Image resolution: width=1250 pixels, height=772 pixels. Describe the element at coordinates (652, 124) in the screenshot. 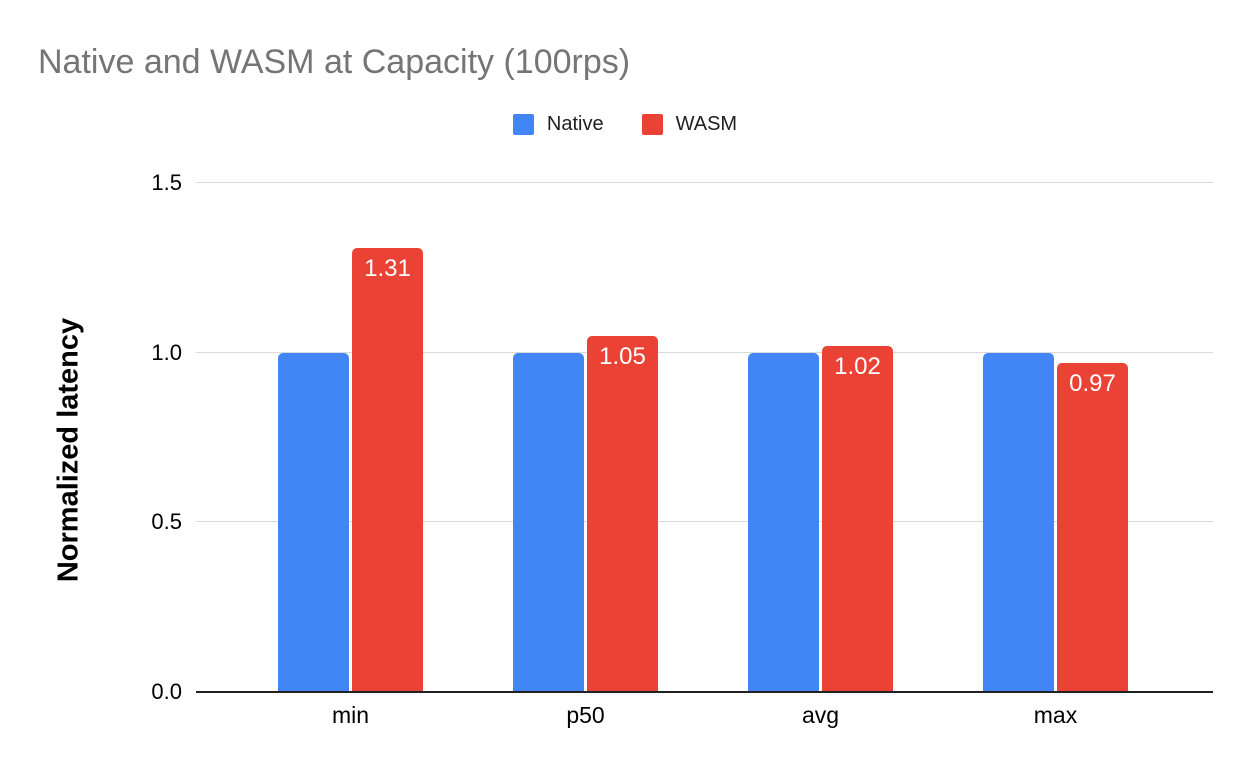

I see `legend-swatch-wasm-icon` at that location.